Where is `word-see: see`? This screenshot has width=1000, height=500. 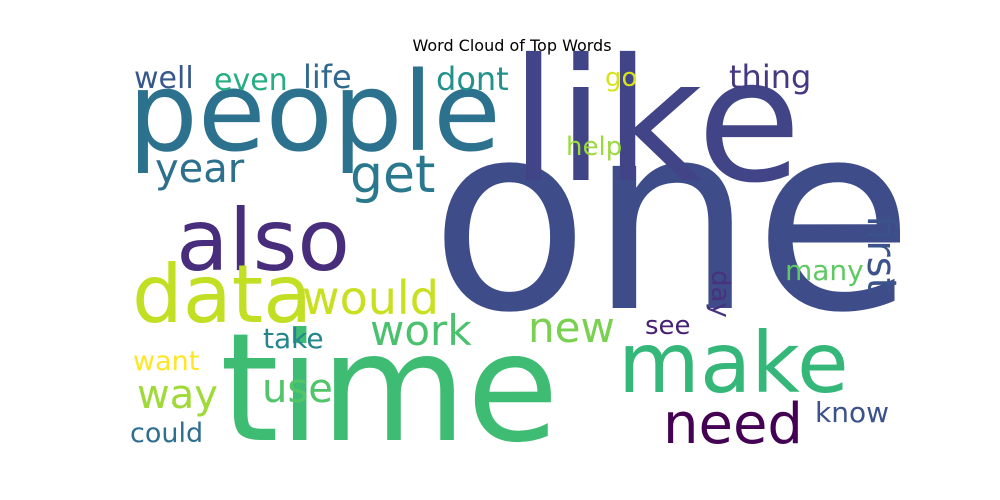
word-see: see is located at coordinates (668, 326).